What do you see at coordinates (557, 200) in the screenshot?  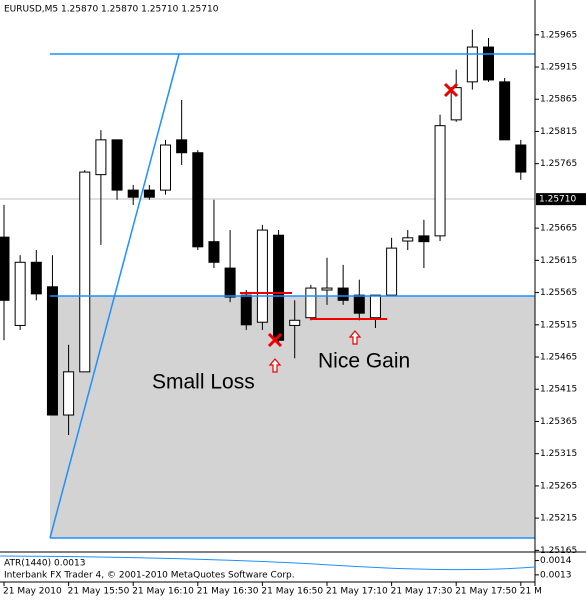 I see `last-price-label: 1.25710` at bounding box center [557, 200].